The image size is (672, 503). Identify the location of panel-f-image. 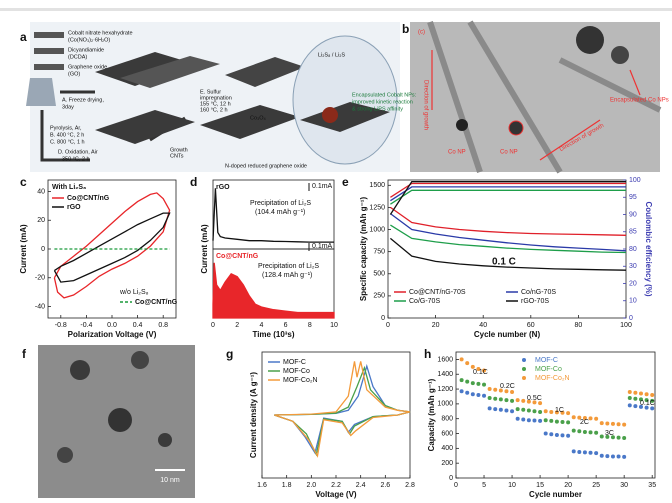
(116, 421).